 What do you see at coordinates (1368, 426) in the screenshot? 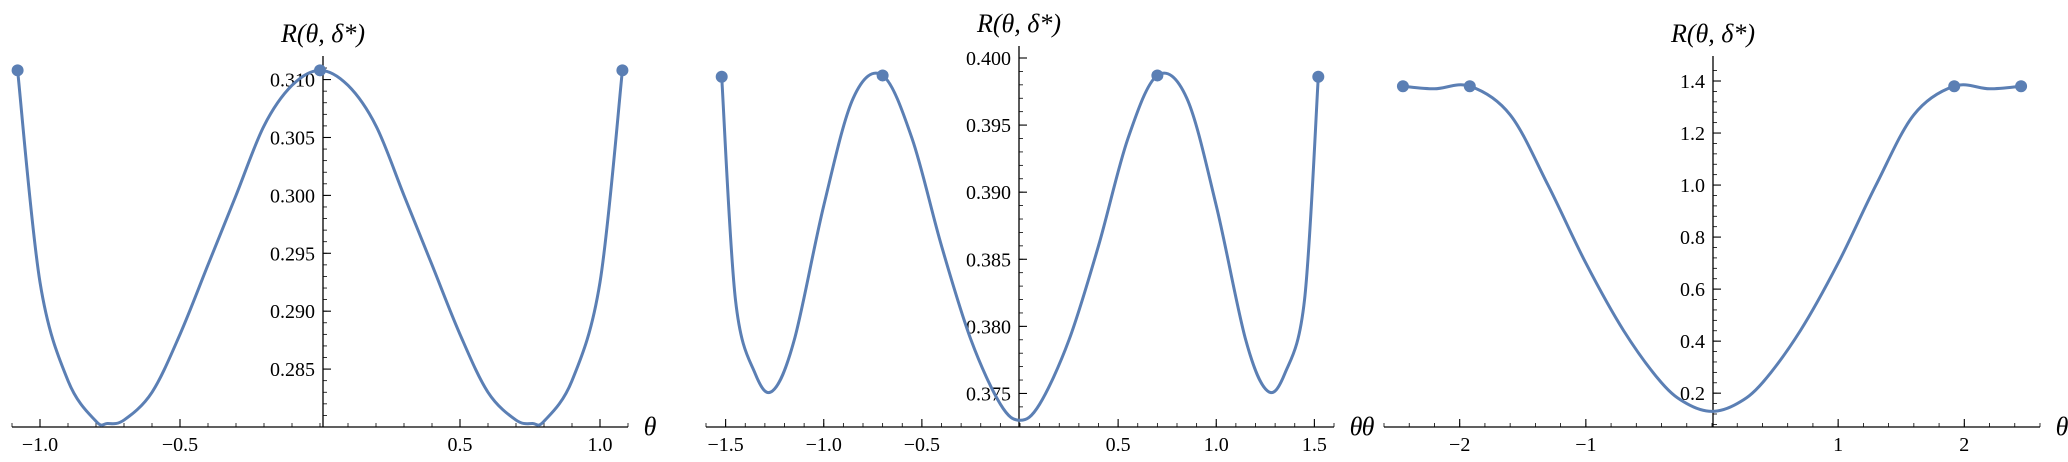
I see `x-axis-label-left: θ` at bounding box center [1368, 426].